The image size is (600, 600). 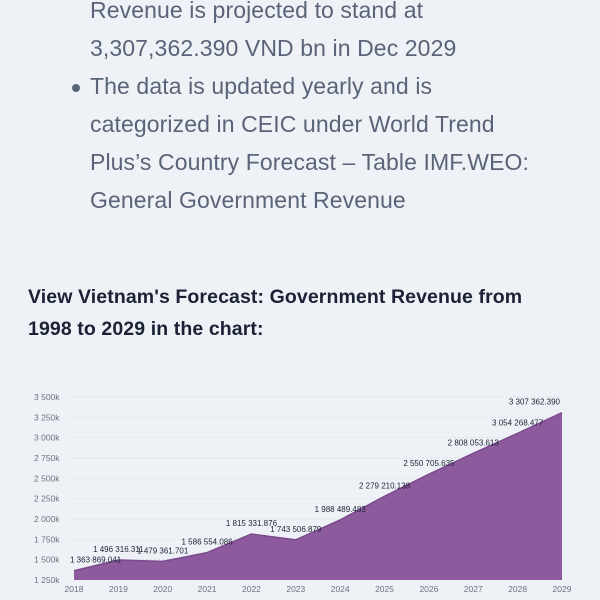 What do you see at coordinates (429, 463) in the screenshot?
I see `data-label: 2 550 705.635` at bounding box center [429, 463].